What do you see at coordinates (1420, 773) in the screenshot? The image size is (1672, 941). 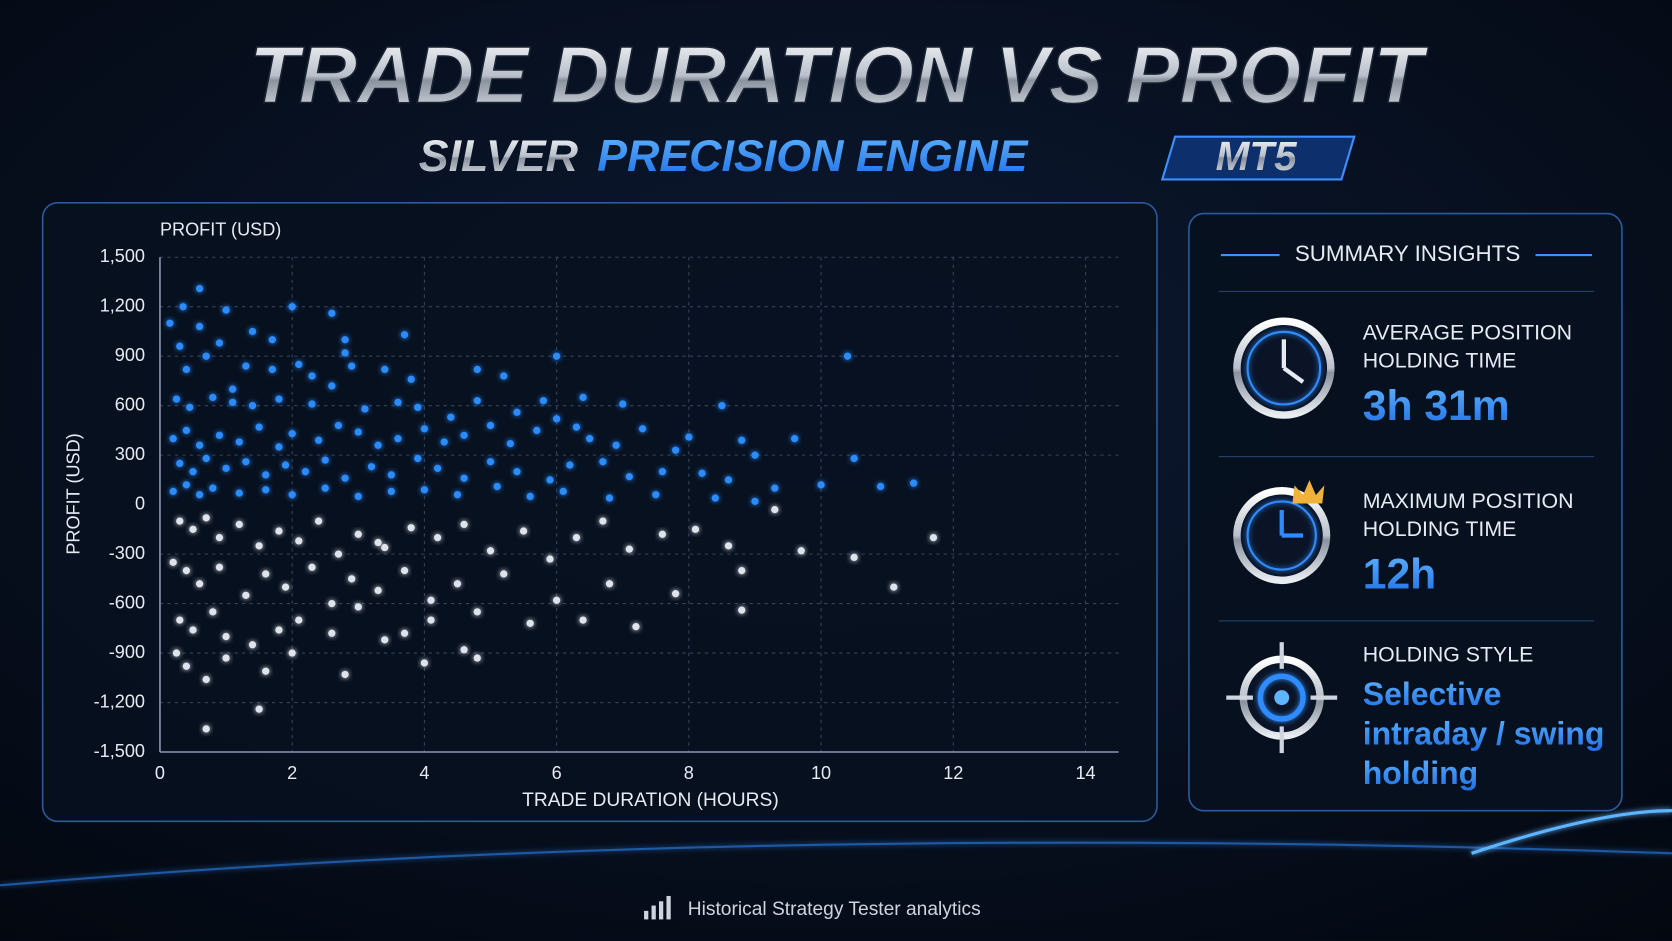 I see `insight-value: holding` at bounding box center [1420, 773].